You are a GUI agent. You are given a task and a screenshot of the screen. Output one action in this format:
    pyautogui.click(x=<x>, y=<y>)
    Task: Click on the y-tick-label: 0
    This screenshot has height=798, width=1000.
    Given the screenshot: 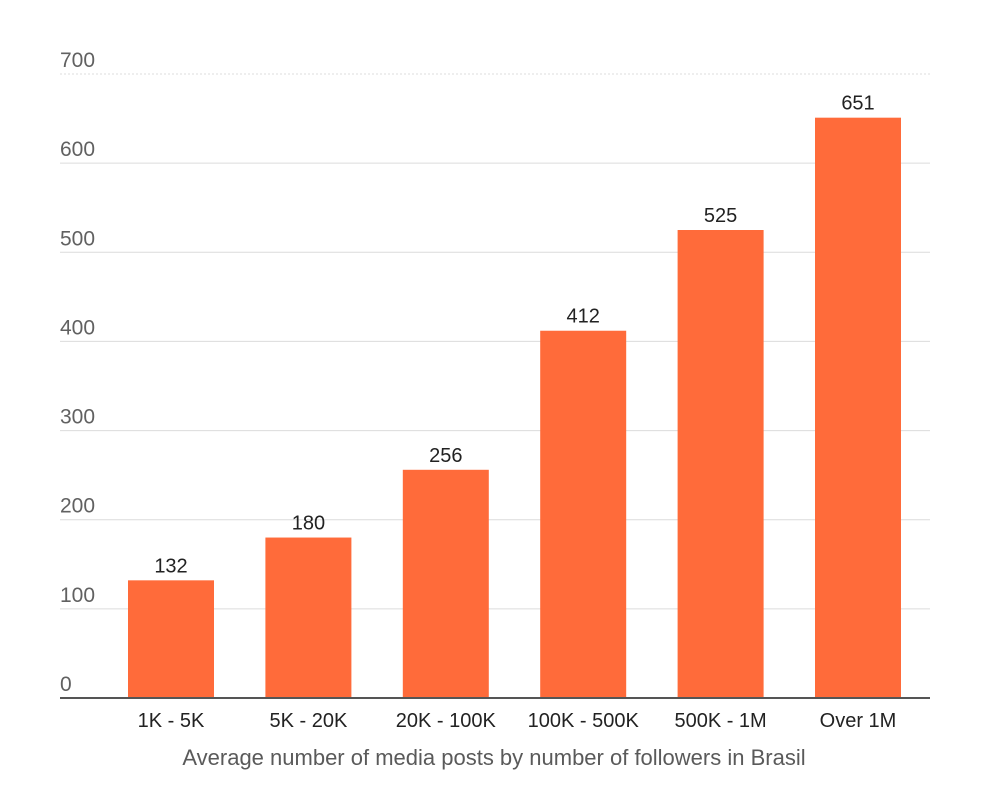 What is the action you would take?
    pyautogui.click(x=66, y=684)
    